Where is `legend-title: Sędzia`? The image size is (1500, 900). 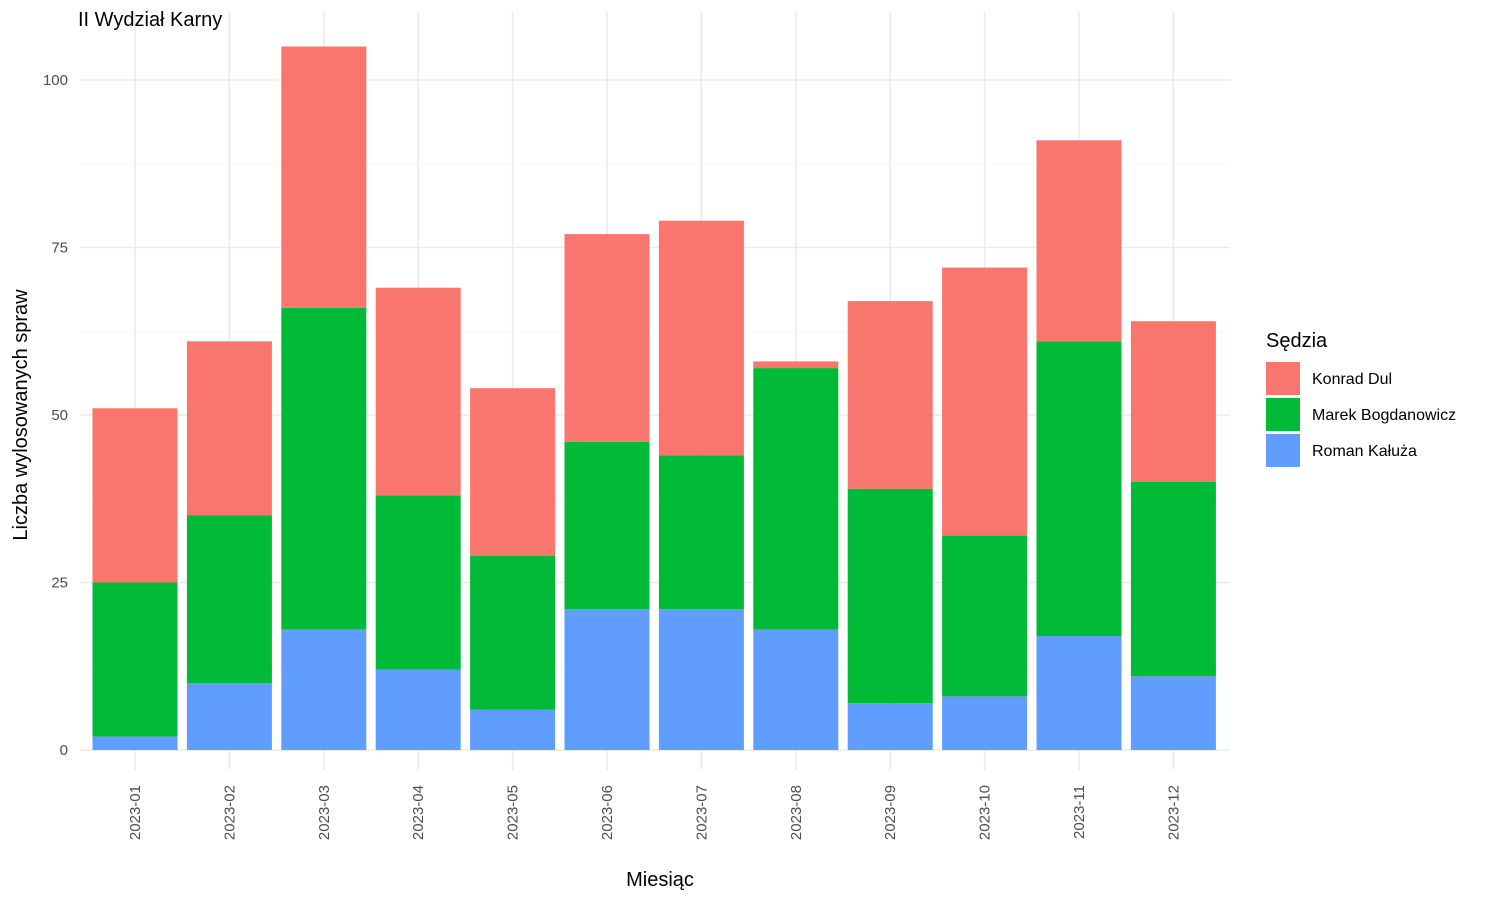 legend-title: Sędzia is located at coordinates (1297, 341).